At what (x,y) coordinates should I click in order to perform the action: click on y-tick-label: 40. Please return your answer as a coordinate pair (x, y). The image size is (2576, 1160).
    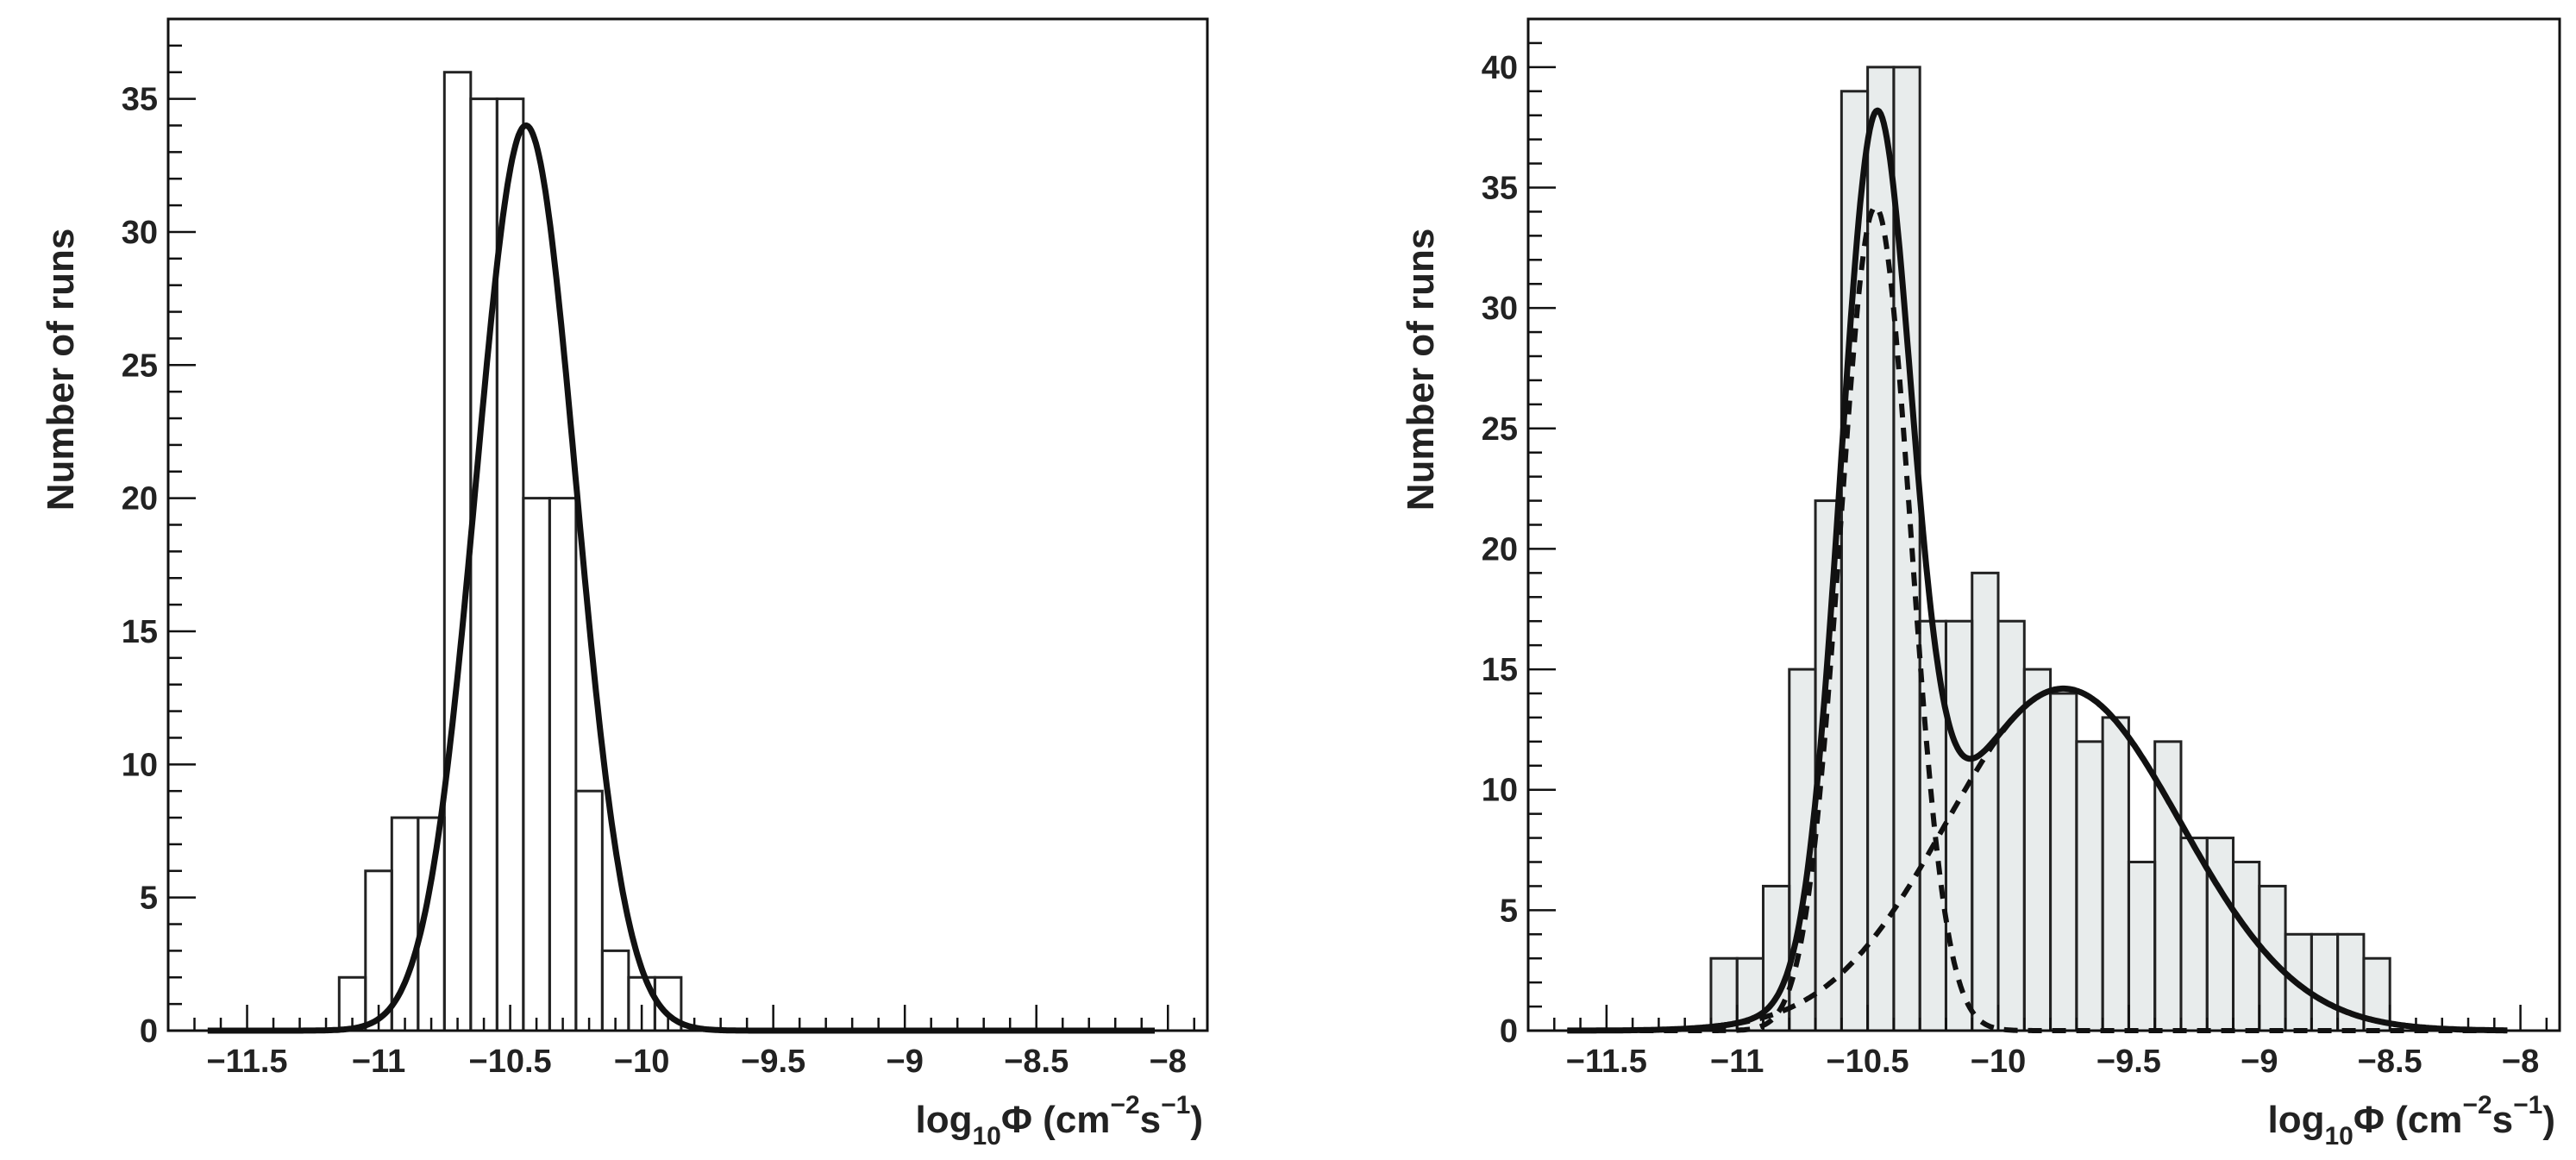
    Looking at the image, I should click on (1500, 68).